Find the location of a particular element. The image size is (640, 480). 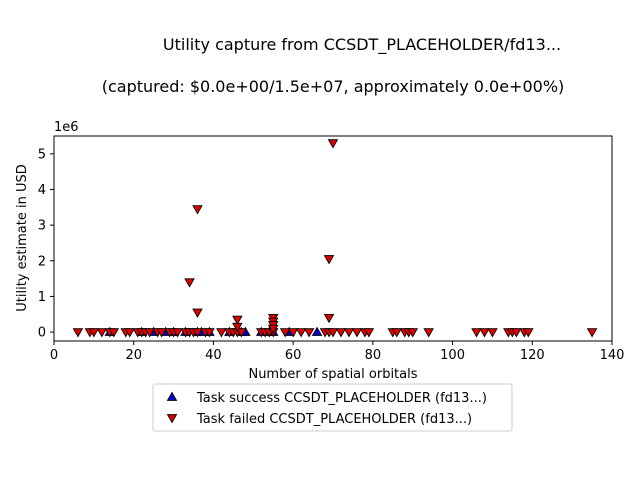

x-tick-label: 100 is located at coordinates (452, 355).